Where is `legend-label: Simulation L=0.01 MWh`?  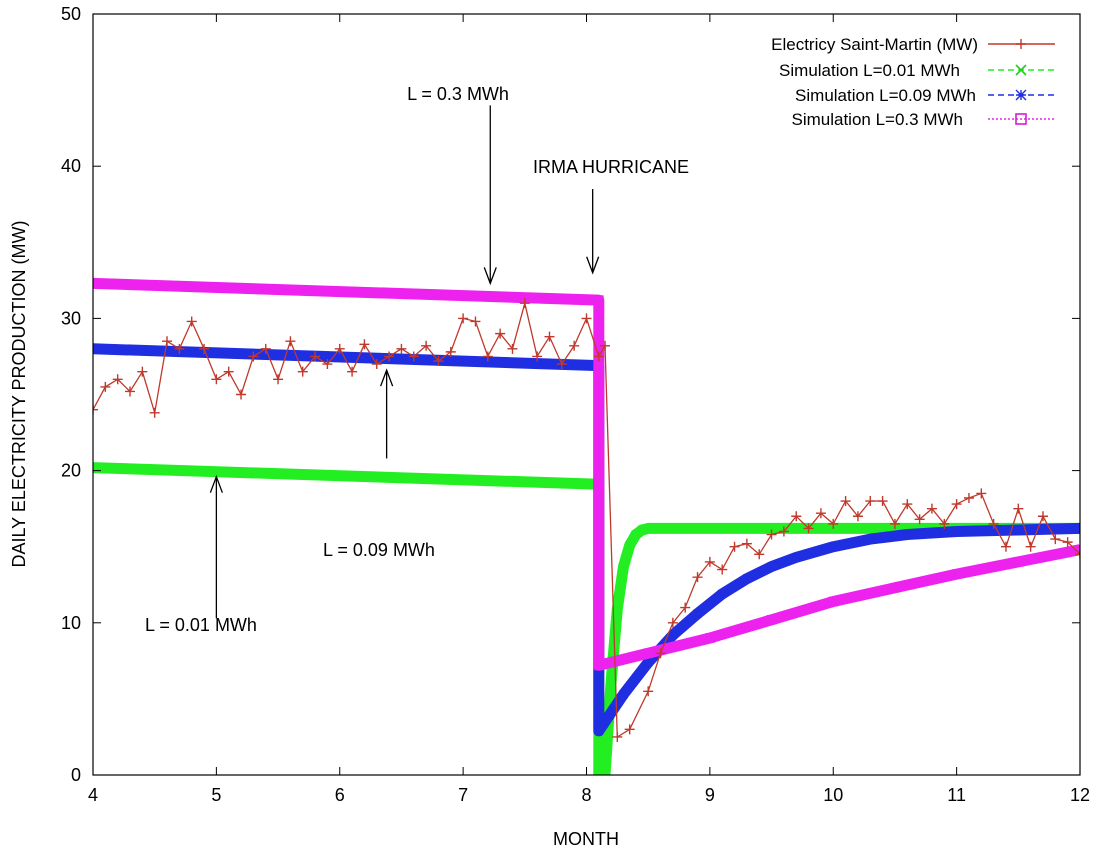
legend-label: Simulation L=0.01 MWh is located at coordinates (869, 70).